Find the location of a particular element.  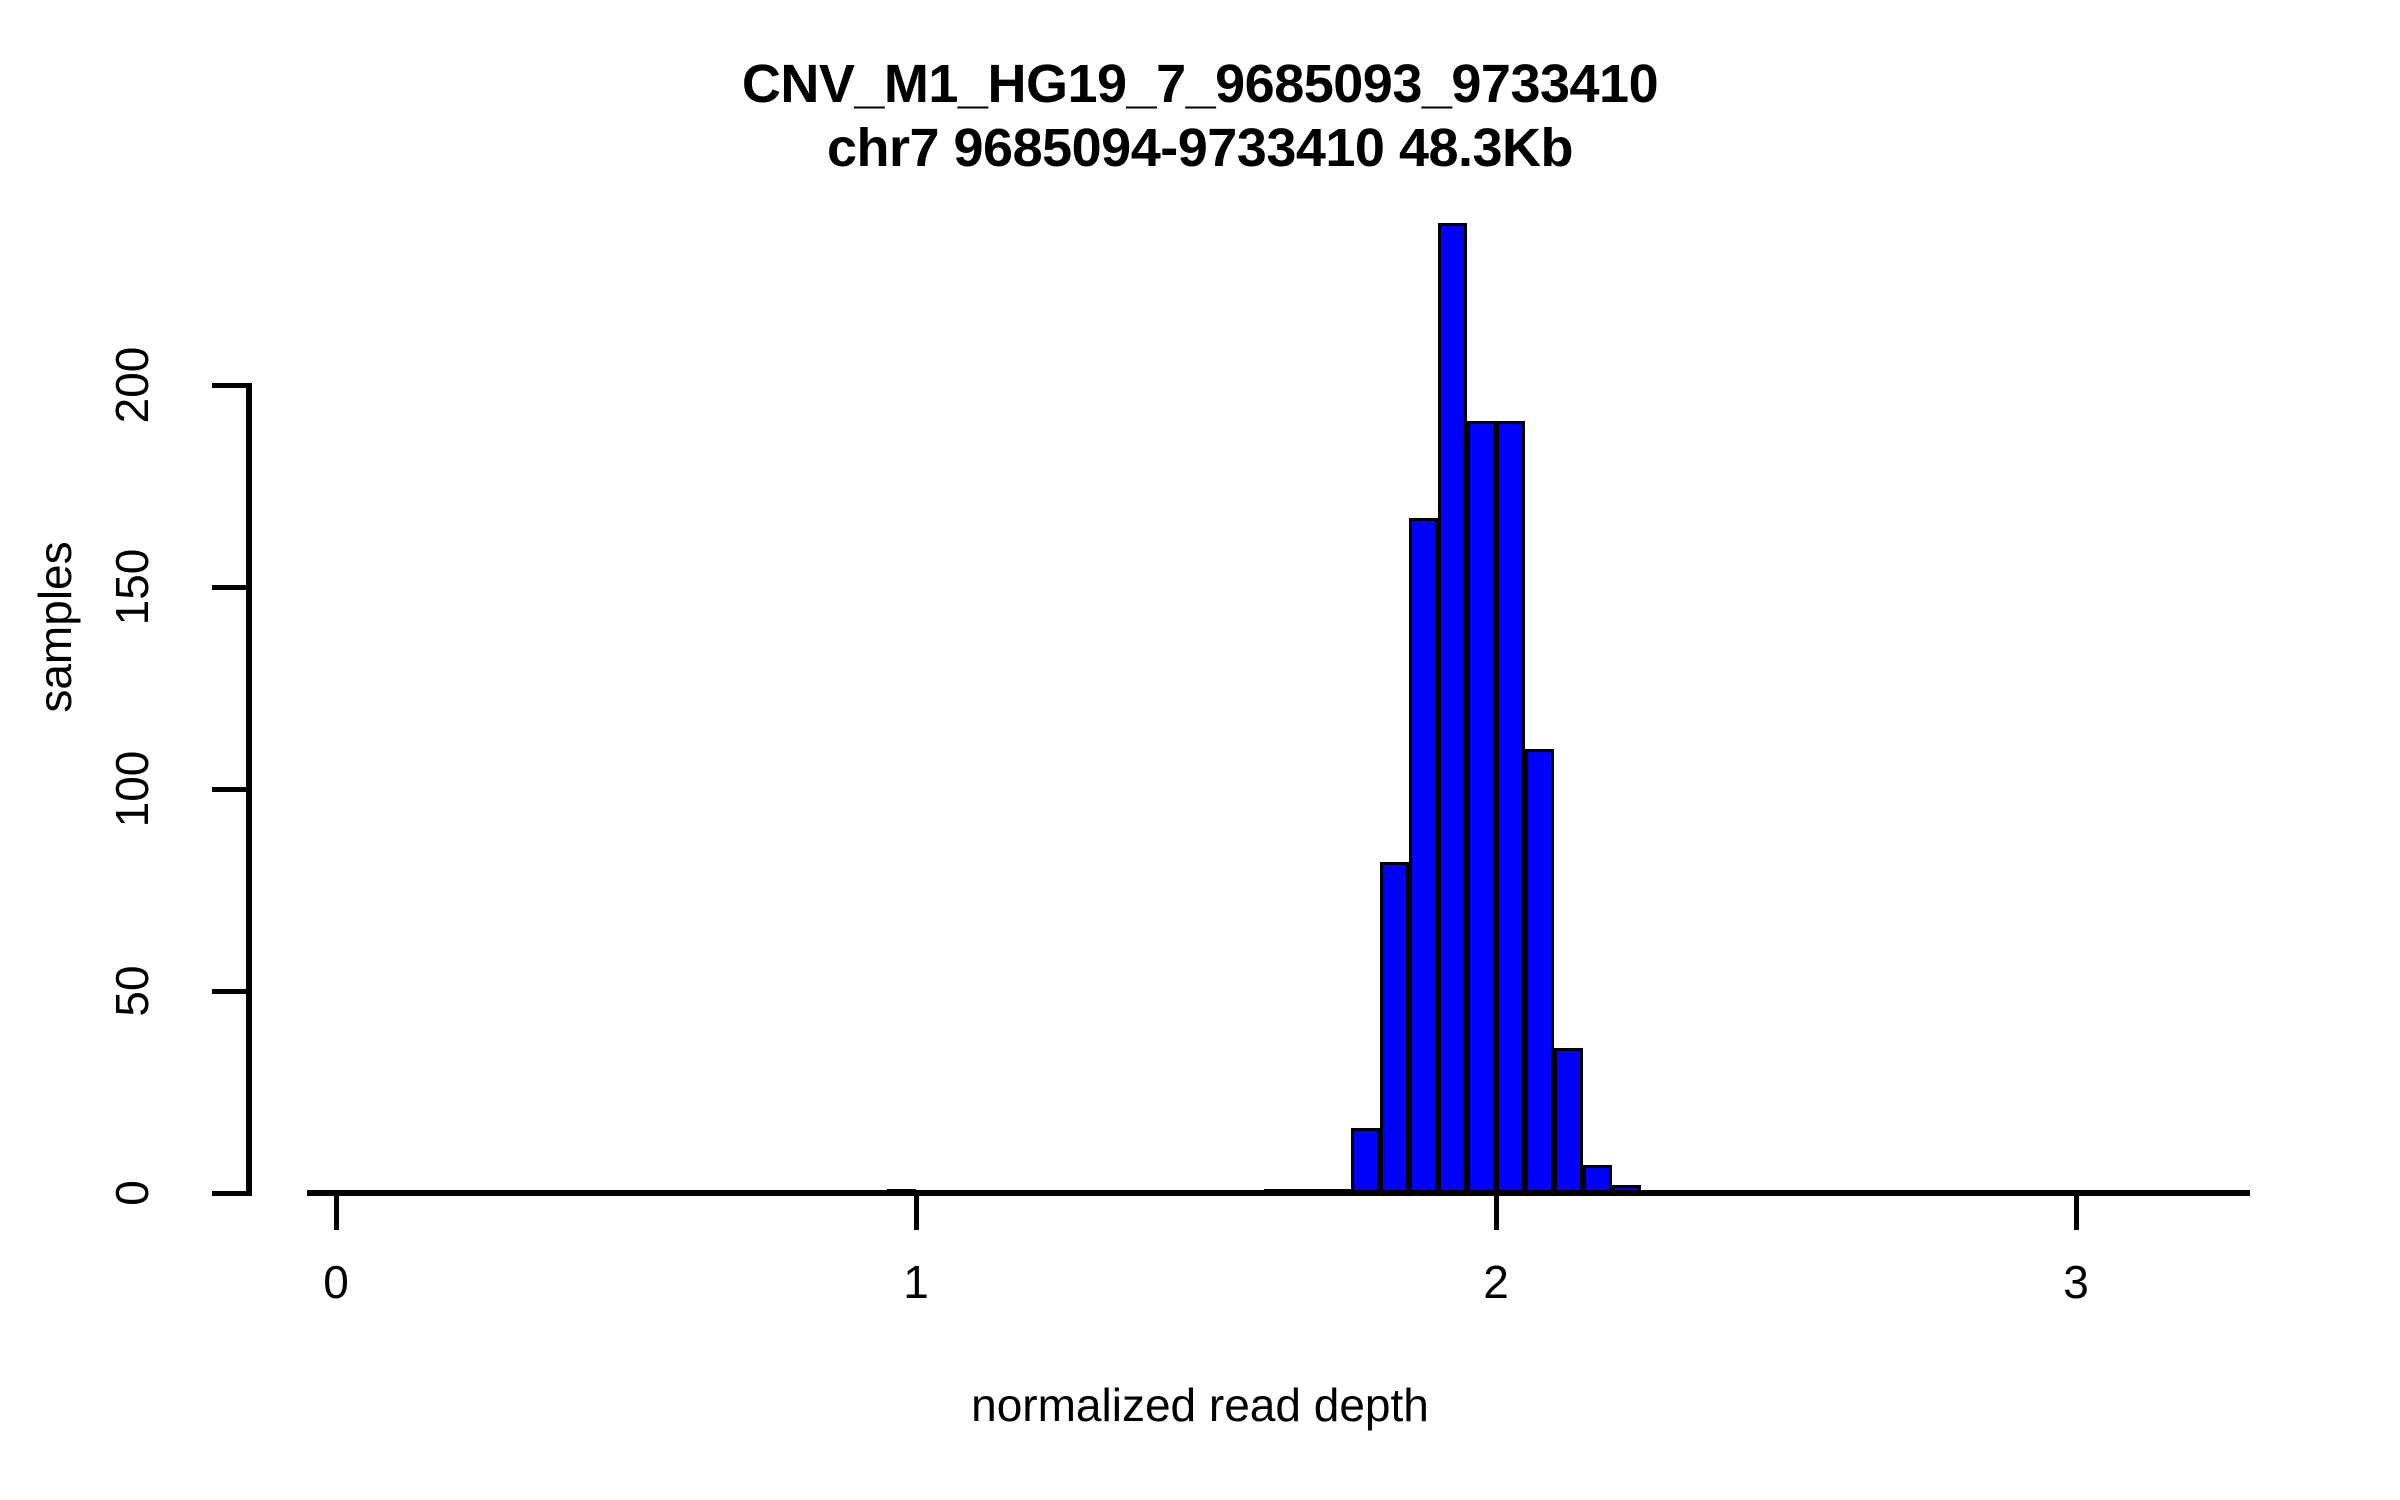

y-axis-tick-label: 0 is located at coordinates (132, 1193).